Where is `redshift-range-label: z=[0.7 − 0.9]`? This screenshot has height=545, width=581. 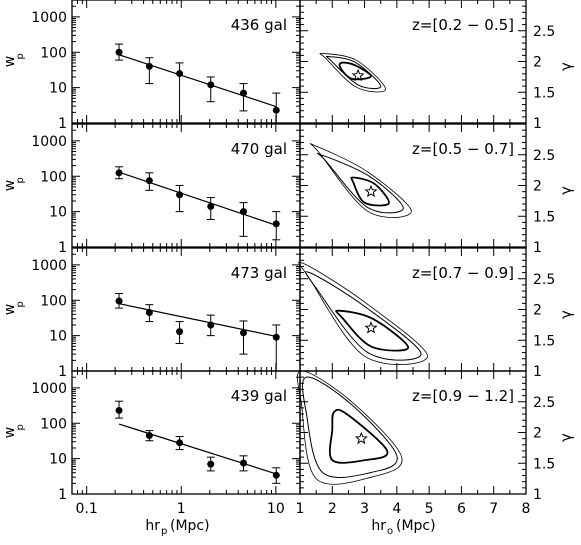 redshift-range-label: z=[0.7 − 0.9] is located at coordinates (463, 273).